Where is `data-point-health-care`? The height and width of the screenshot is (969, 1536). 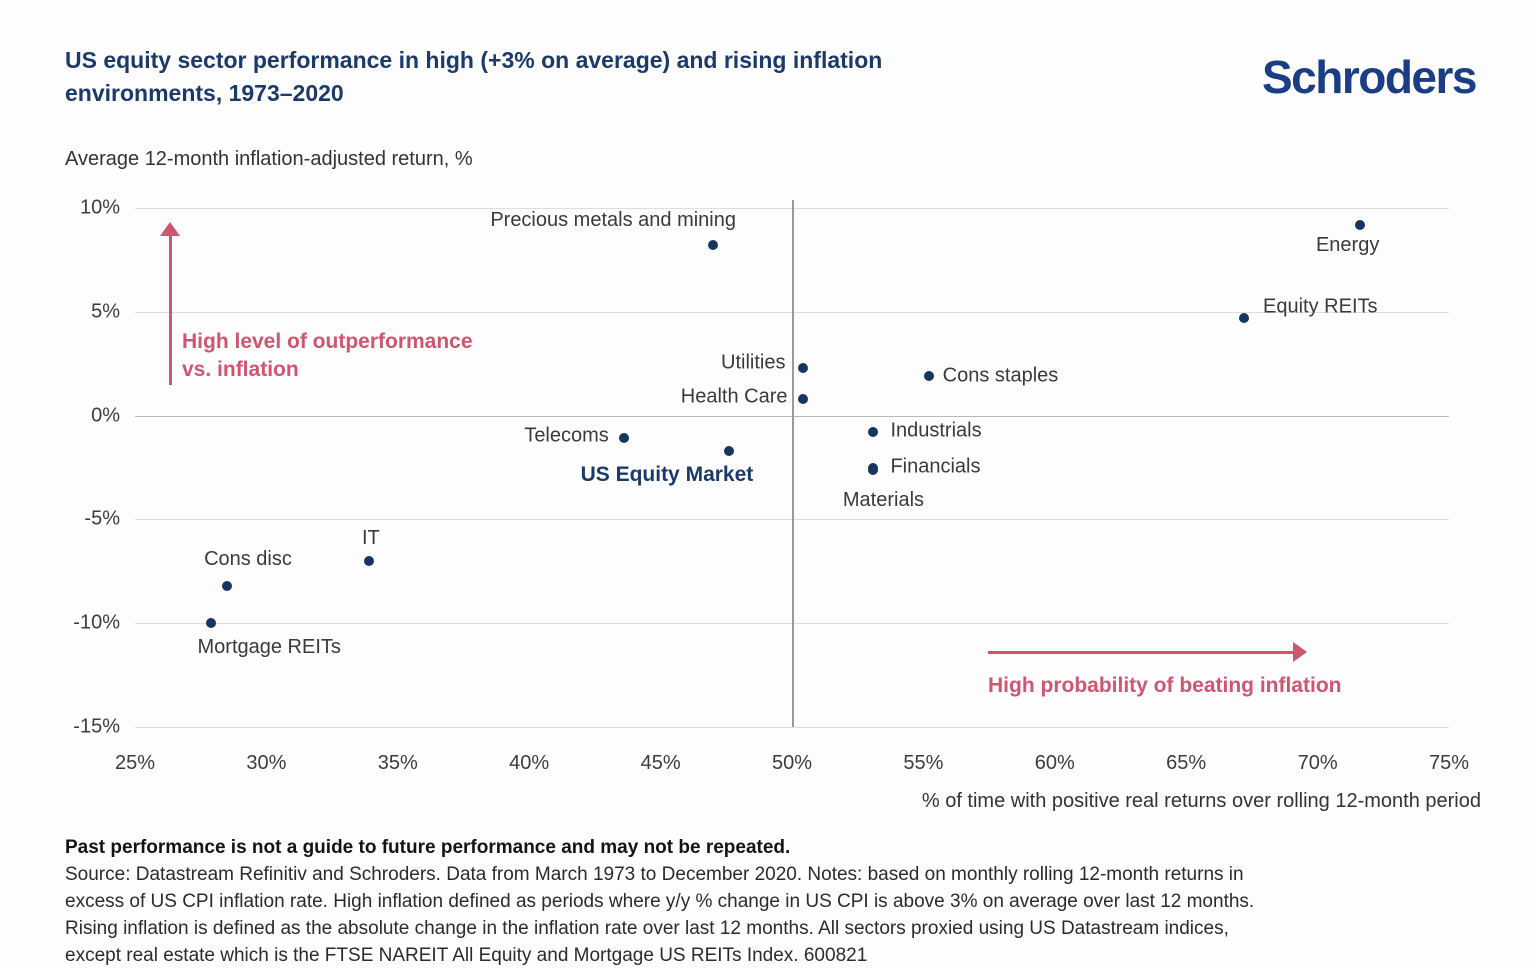 data-point-health-care is located at coordinates (802, 398).